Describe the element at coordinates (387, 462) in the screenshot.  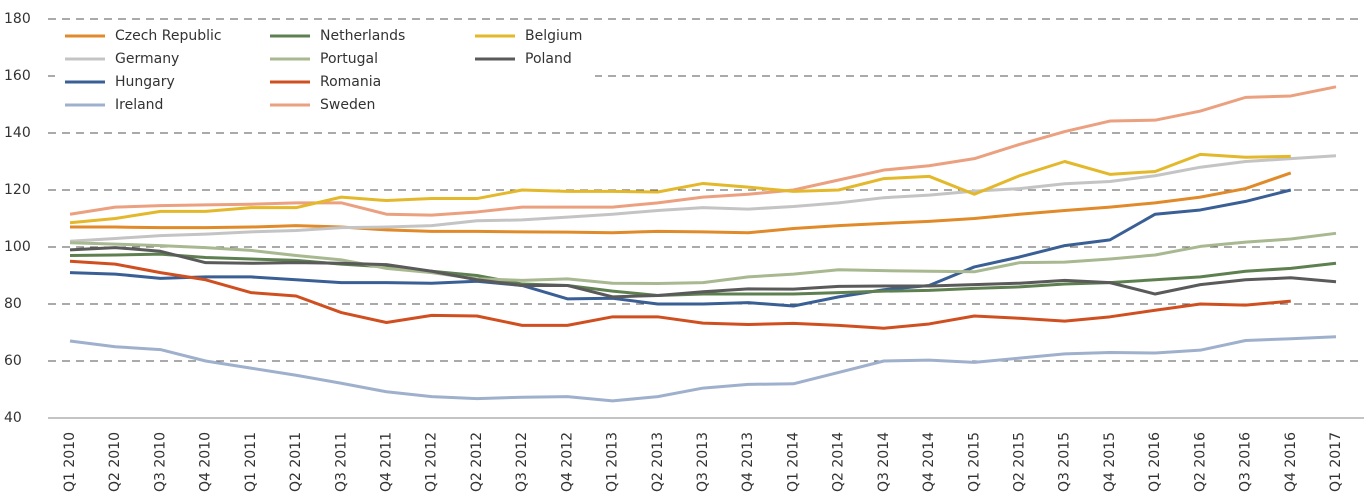
I see `x-tick-label: Q4 2011` at that location.